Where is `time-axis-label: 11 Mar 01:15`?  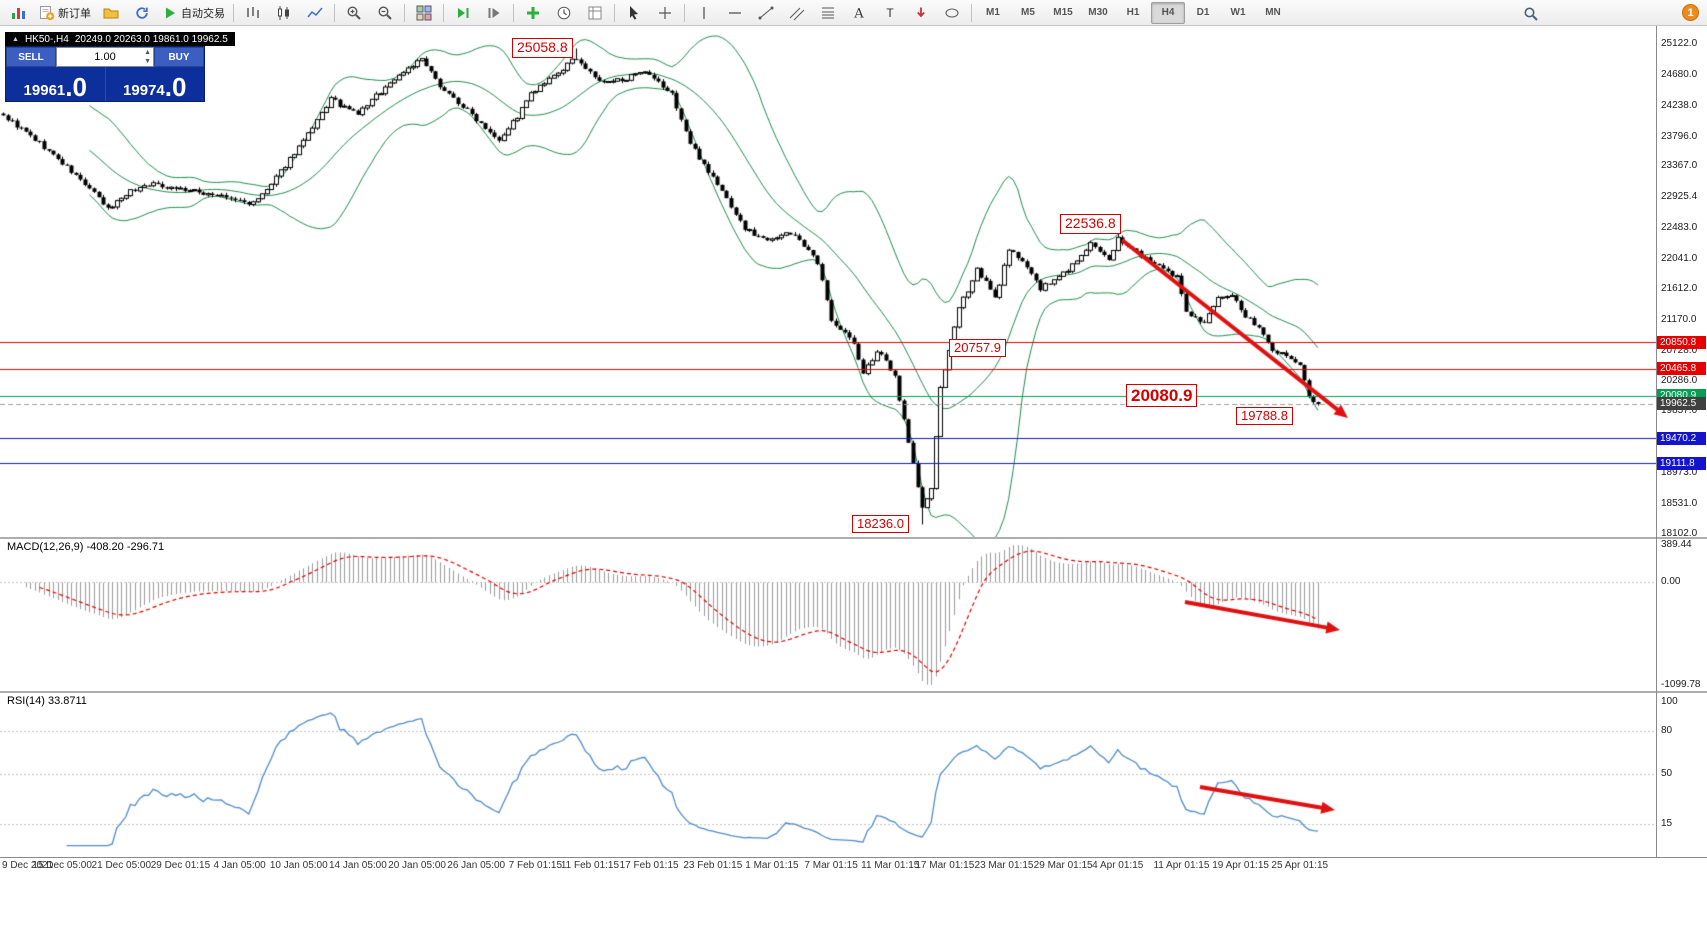
time-axis-label: 11 Mar 01:15 is located at coordinates (890, 865).